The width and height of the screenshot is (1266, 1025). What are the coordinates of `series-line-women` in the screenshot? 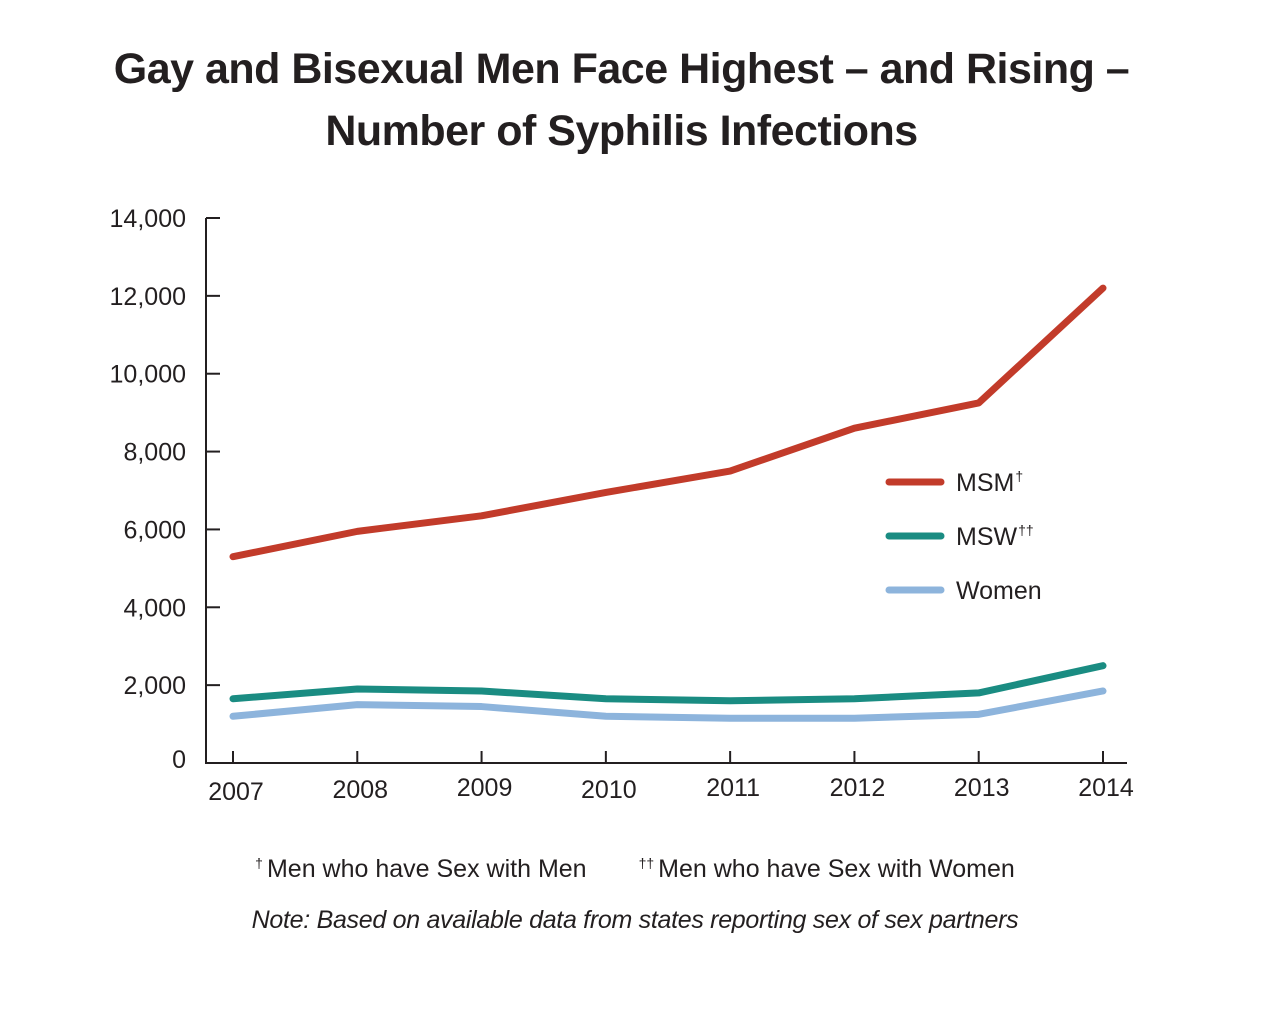 It's located at (668, 704).